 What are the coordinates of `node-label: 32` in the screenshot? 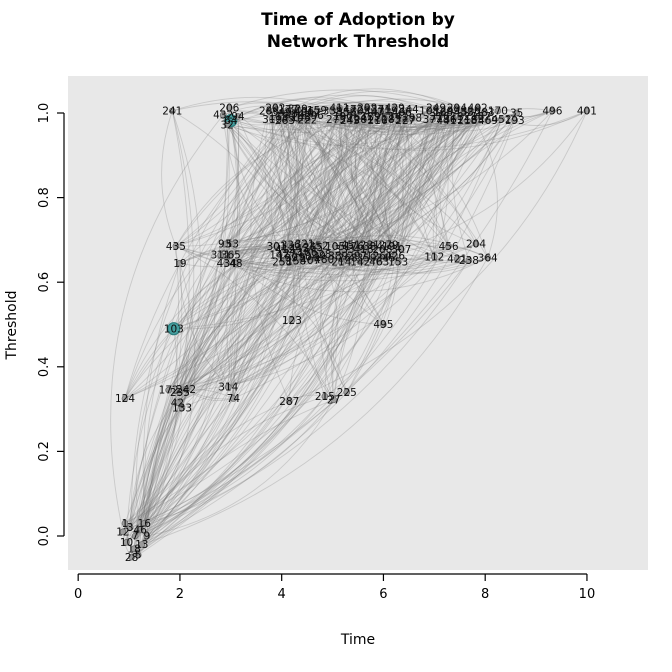 It's located at (227, 125).